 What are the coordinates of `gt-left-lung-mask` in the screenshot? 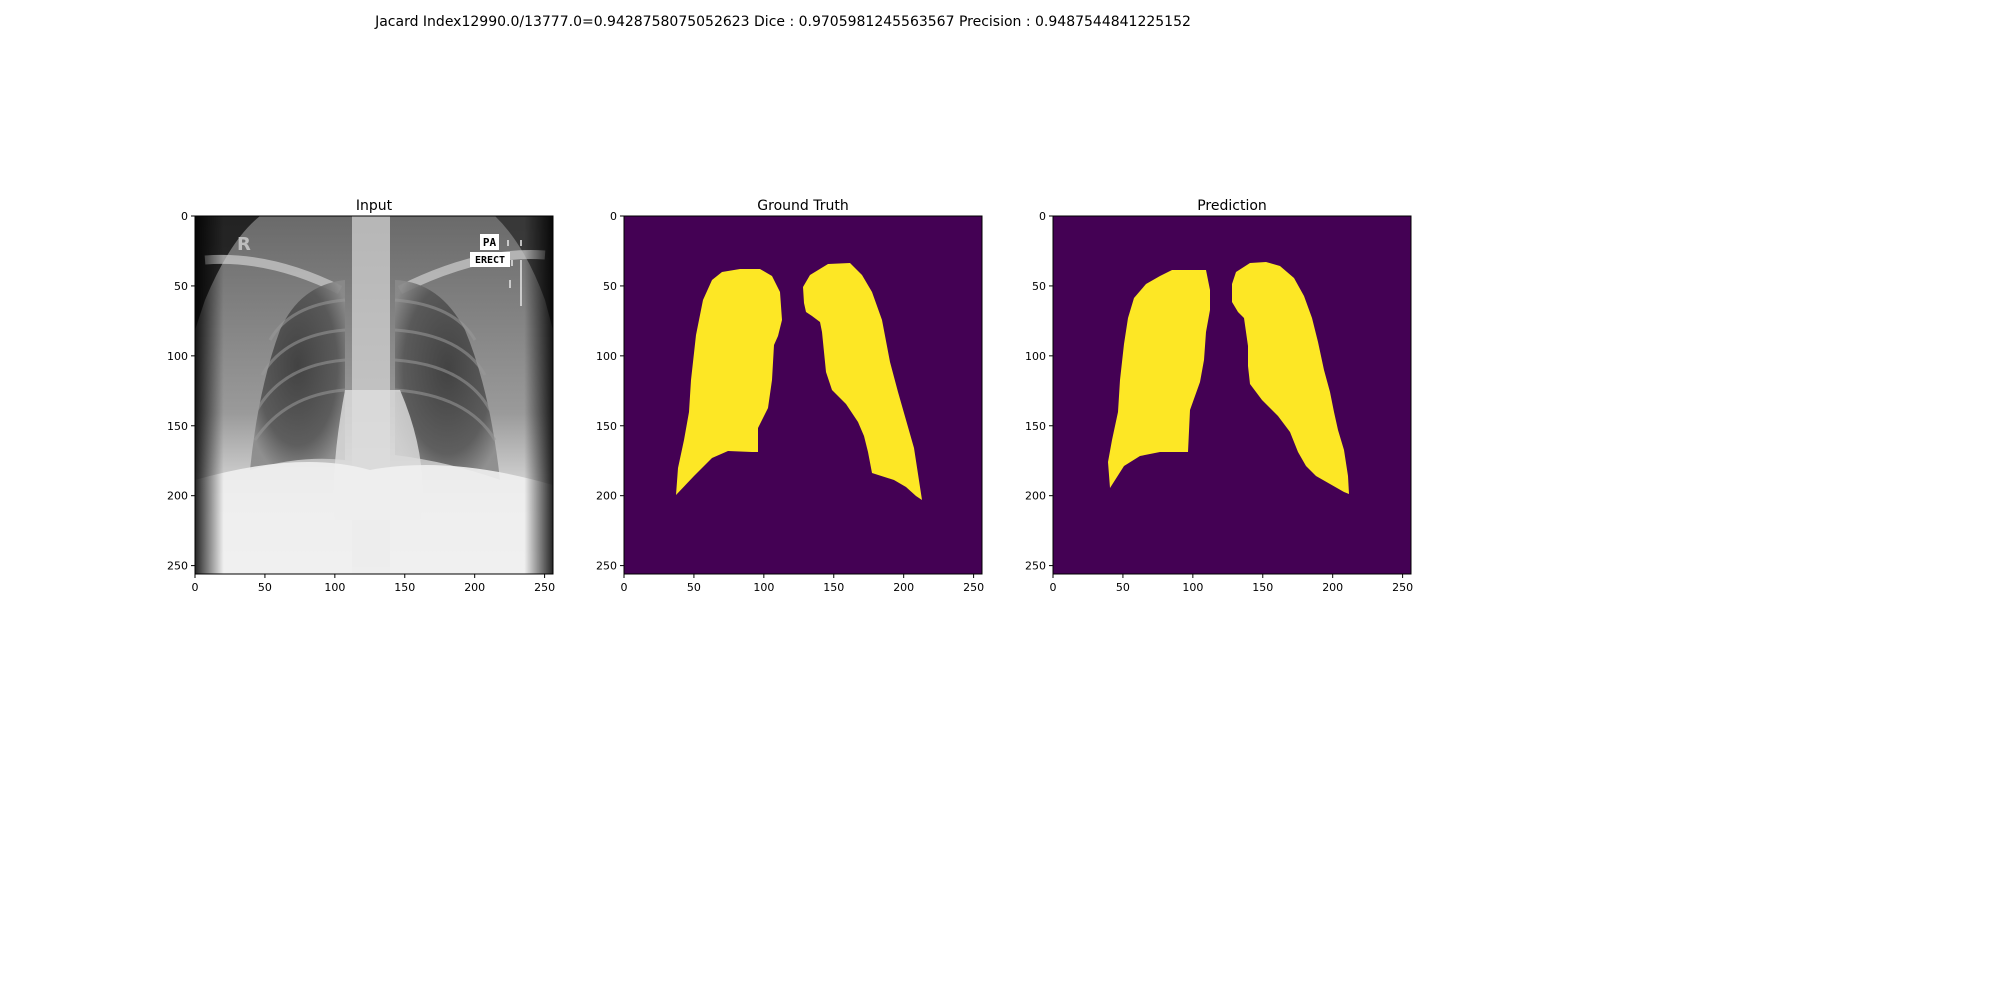 It's located at (729, 382).